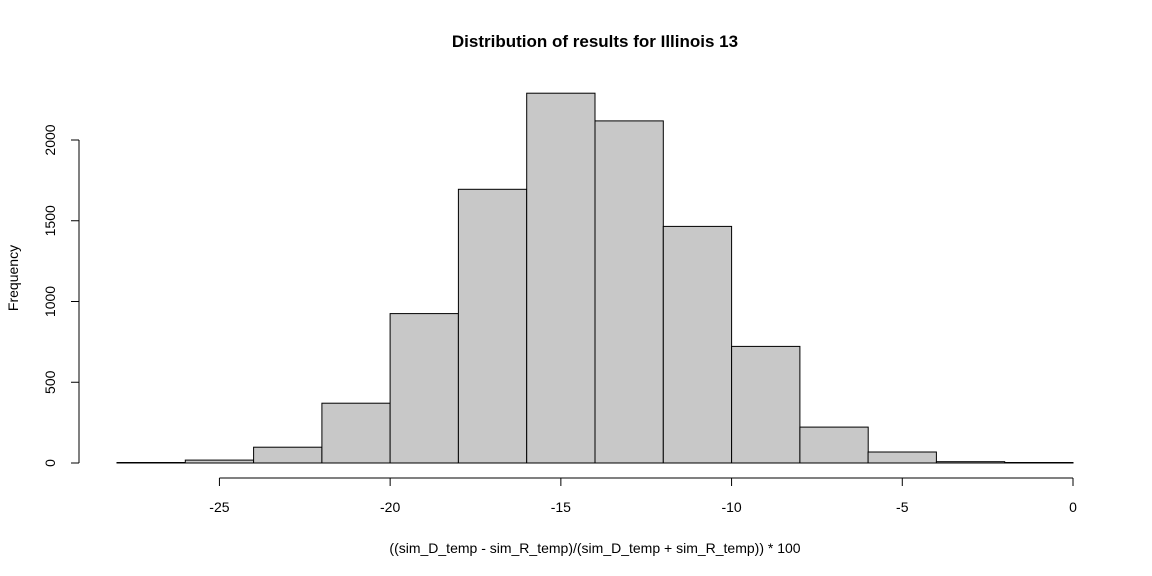 Image resolution: width=1152 pixels, height=576 pixels. I want to click on y-tick-label: 0, so click(50, 463).